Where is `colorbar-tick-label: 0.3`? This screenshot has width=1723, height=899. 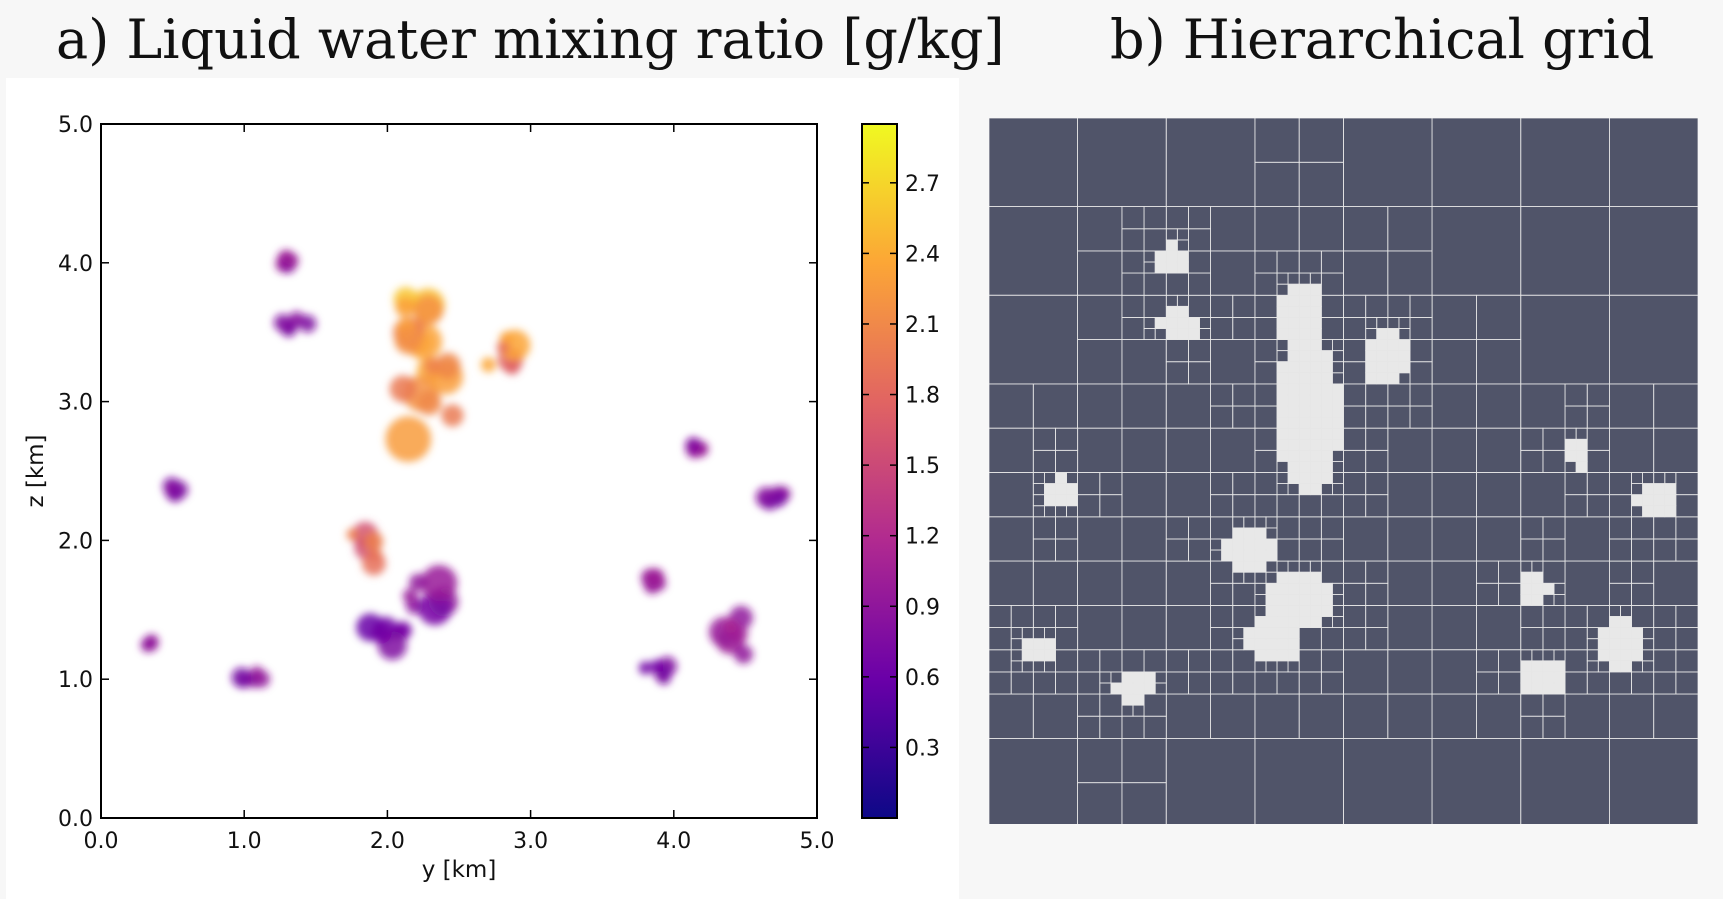
colorbar-tick-label: 0.3 is located at coordinates (922, 748).